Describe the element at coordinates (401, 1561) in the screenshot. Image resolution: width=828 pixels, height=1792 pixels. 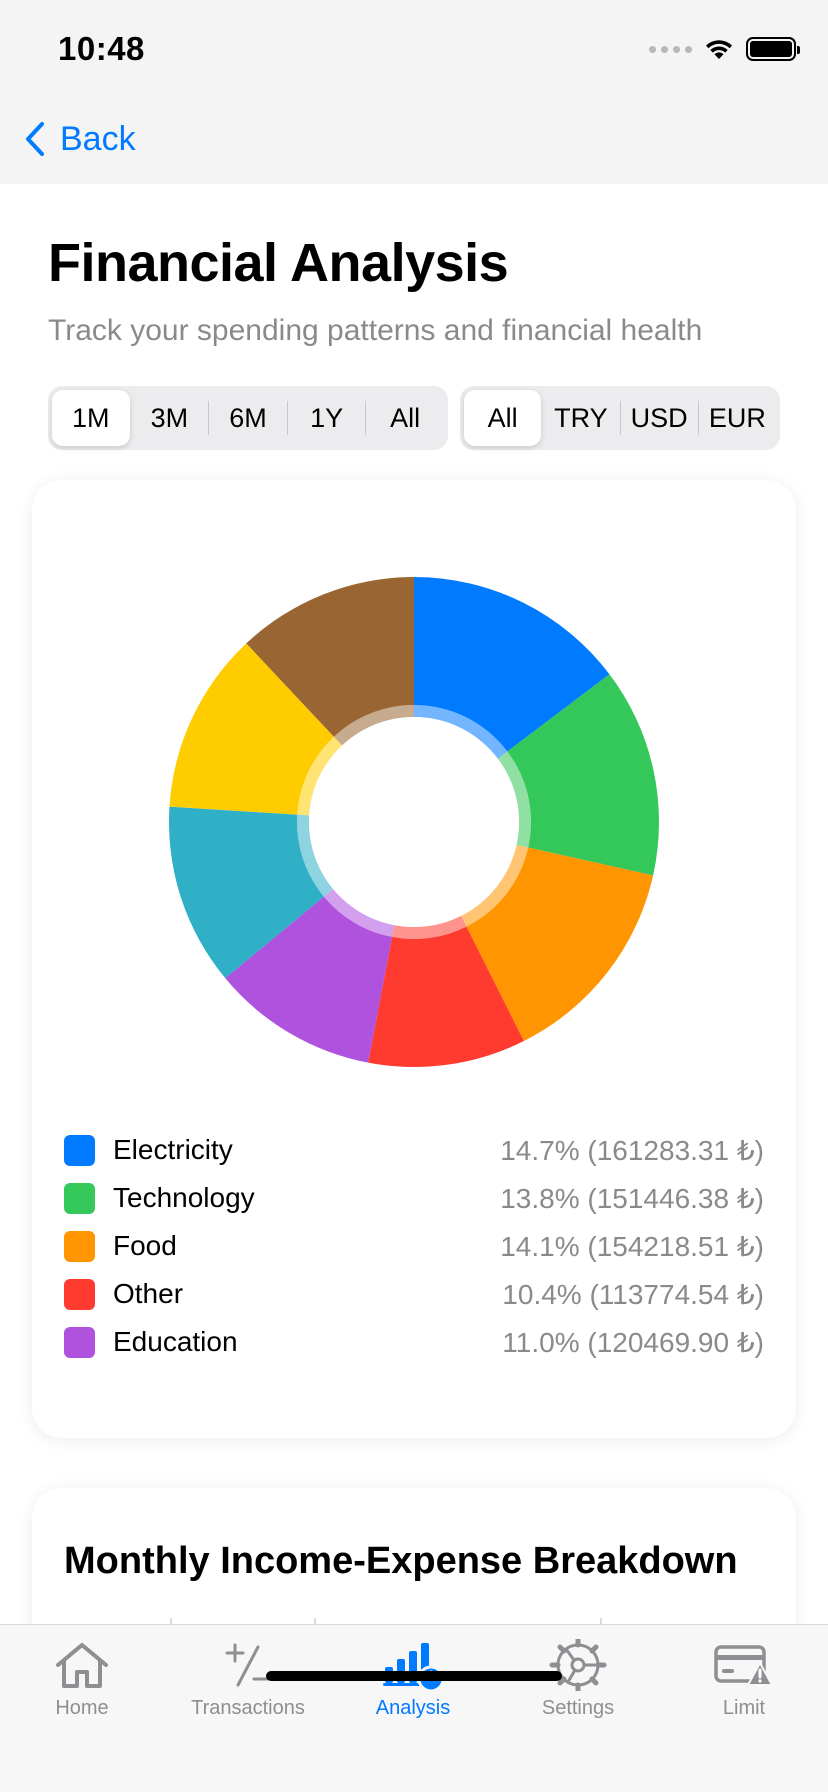
I see `breakdown-title: Monthly Income-Expense Breakdown` at that location.